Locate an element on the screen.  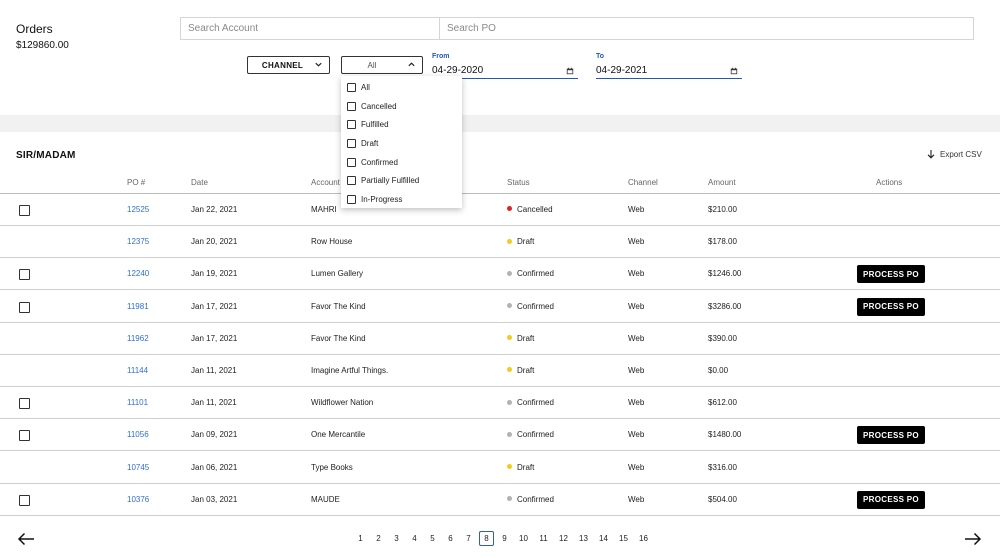
status-option: Partially Fulfilled is located at coordinates (401, 180).